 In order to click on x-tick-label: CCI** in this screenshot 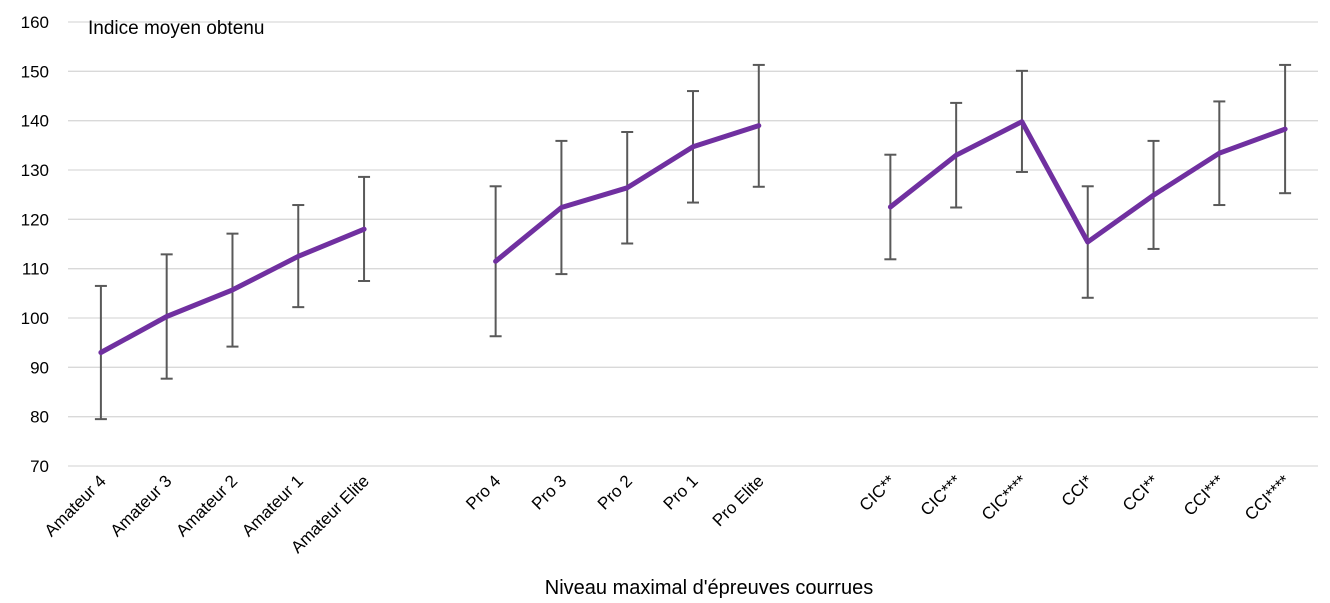, I will do `click(1141, 493)`.